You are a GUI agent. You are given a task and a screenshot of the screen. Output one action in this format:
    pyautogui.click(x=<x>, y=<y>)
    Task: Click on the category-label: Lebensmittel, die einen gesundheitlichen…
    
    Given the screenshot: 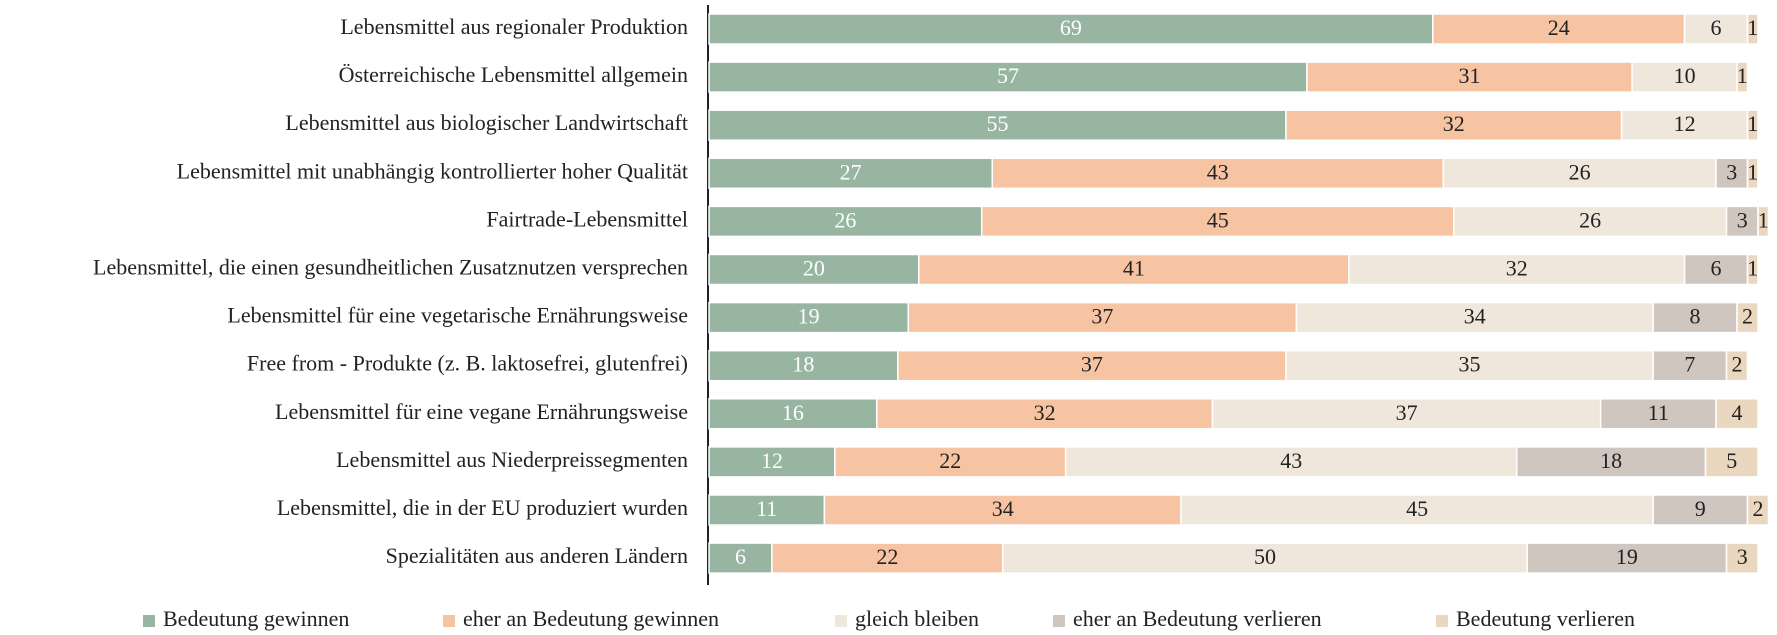 What is the action you would take?
    pyautogui.click(x=390, y=267)
    